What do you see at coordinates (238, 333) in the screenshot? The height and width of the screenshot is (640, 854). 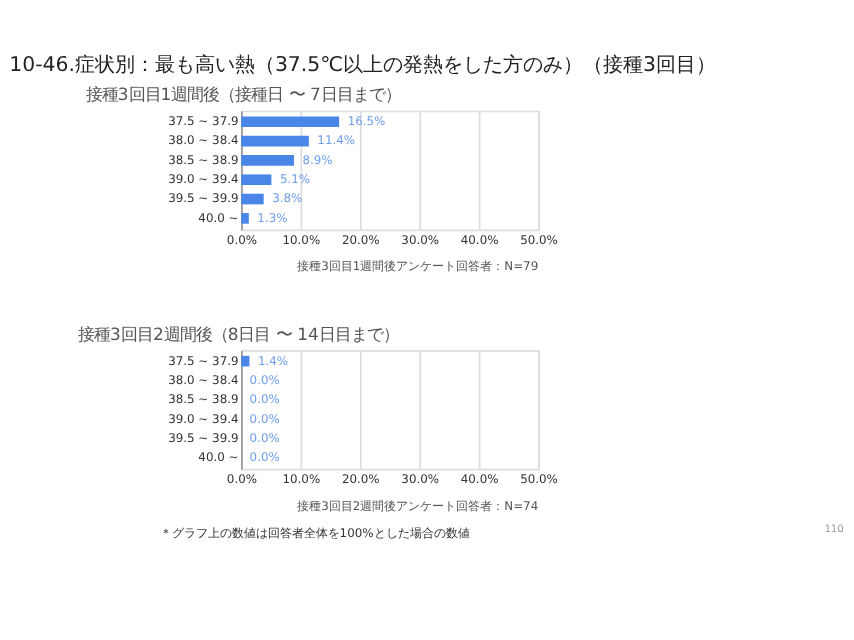 I see `chart-subtitle: 接種3回目2週間後（8日目 〜 14日目まで）` at bounding box center [238, 333].